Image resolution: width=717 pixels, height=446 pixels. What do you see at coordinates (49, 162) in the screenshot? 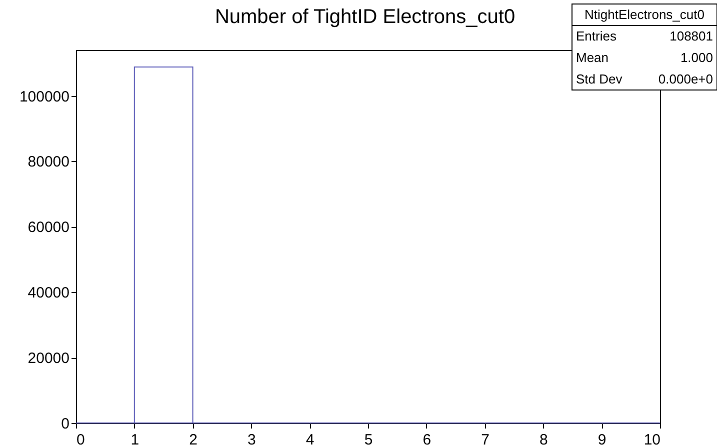
I see `y-tick-label: 80000` at bounding box center [49, 162].